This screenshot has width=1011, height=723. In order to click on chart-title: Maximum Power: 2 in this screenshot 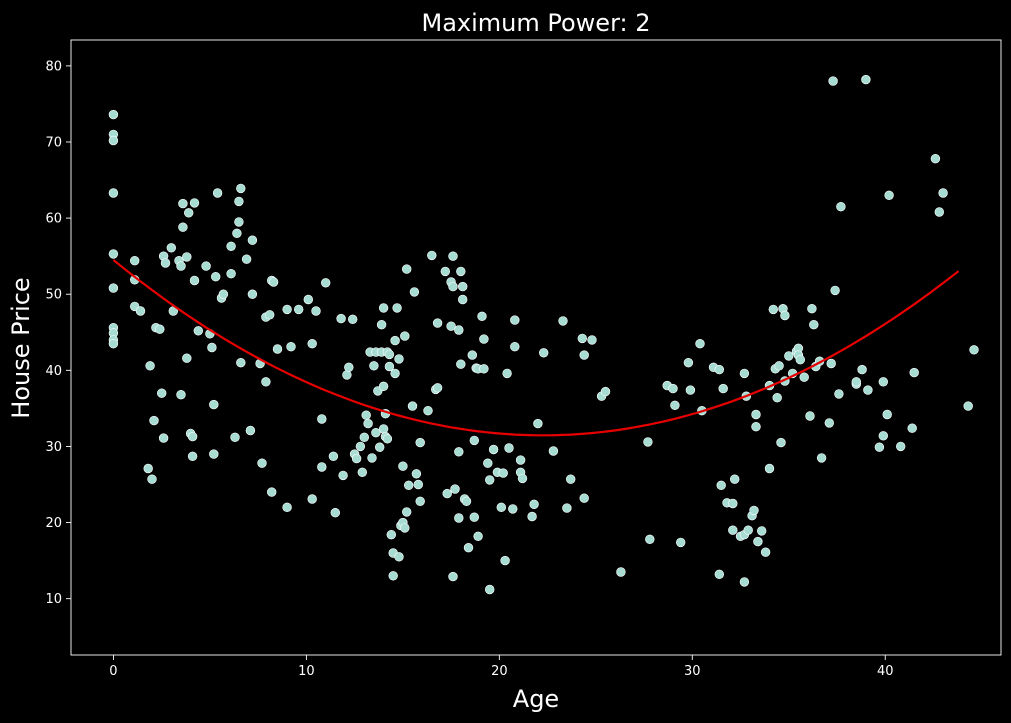, I will do `click(535, 23)`.